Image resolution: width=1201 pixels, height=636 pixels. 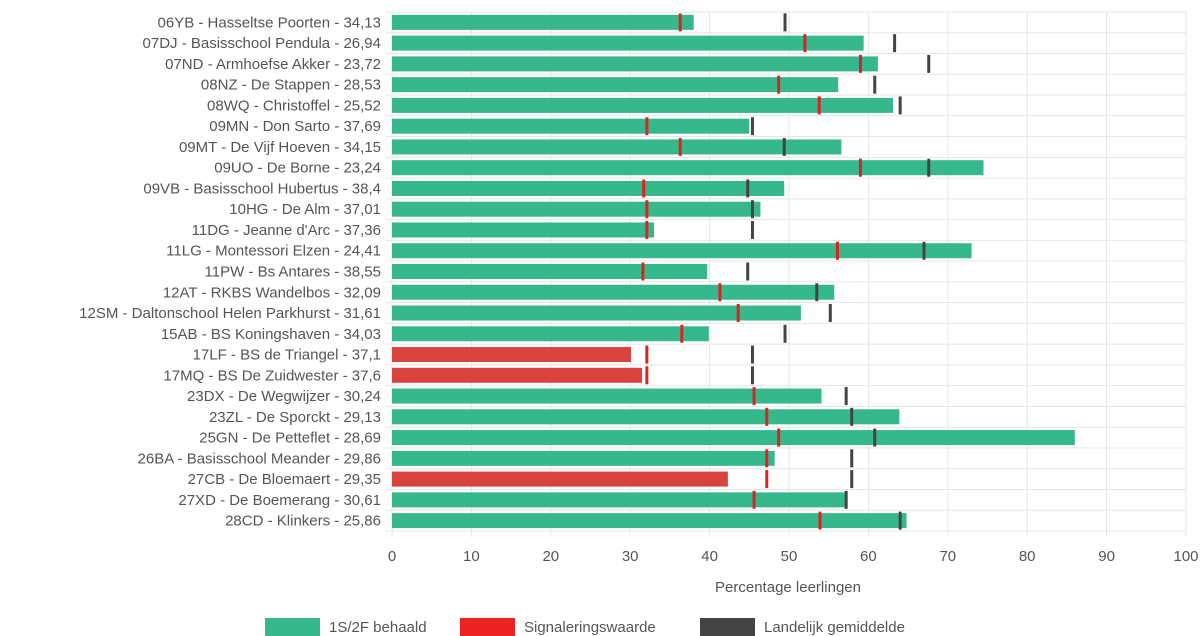 What do you see at coordinates (487, 627) in the screenshot?
I see `legend-swatch-signalering` at bounding box center [487, 627].